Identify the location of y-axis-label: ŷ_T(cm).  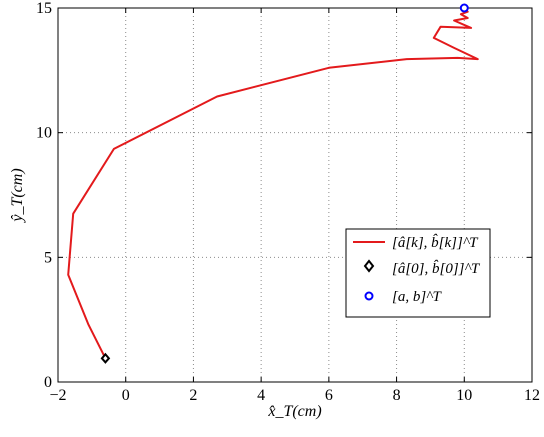
(17, 195).